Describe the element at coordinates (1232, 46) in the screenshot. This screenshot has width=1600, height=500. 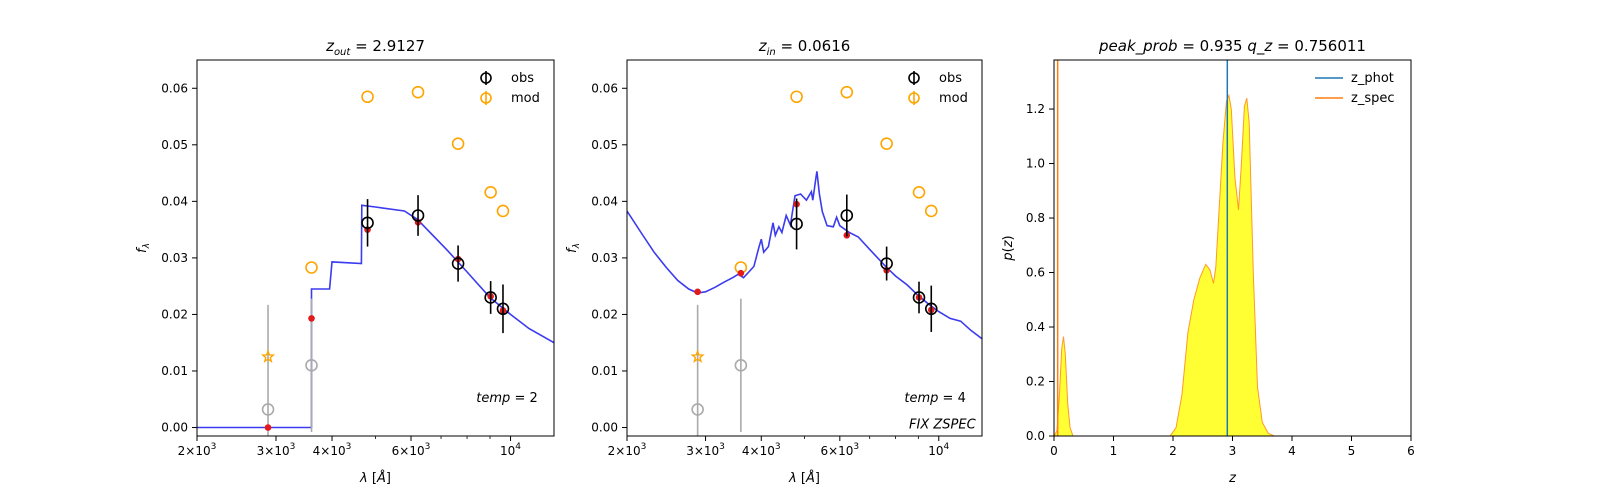
I see `panel-title: peak_prob = 0.935 q_z = 0.756011` at that location.